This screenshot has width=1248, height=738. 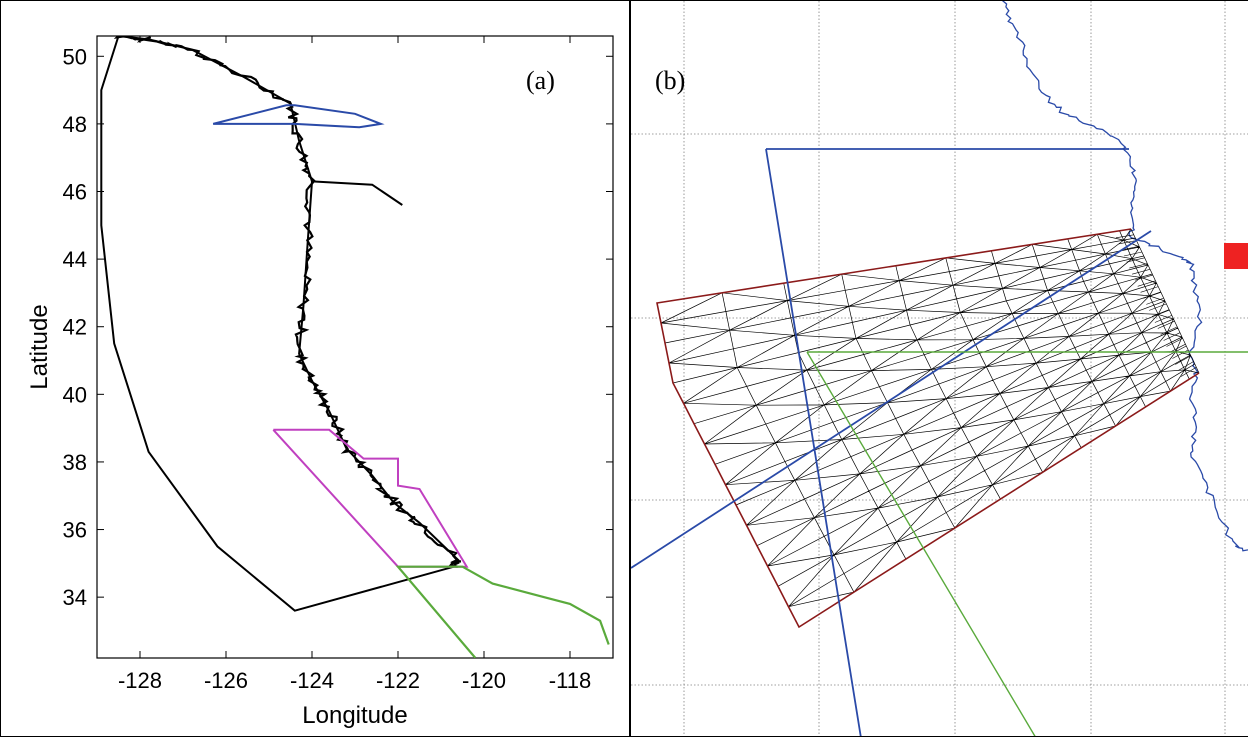 What do you see at coordinates (298, 116) in the screenshot?
I see `blue-nested-domain` at bounding box center [298, 116].